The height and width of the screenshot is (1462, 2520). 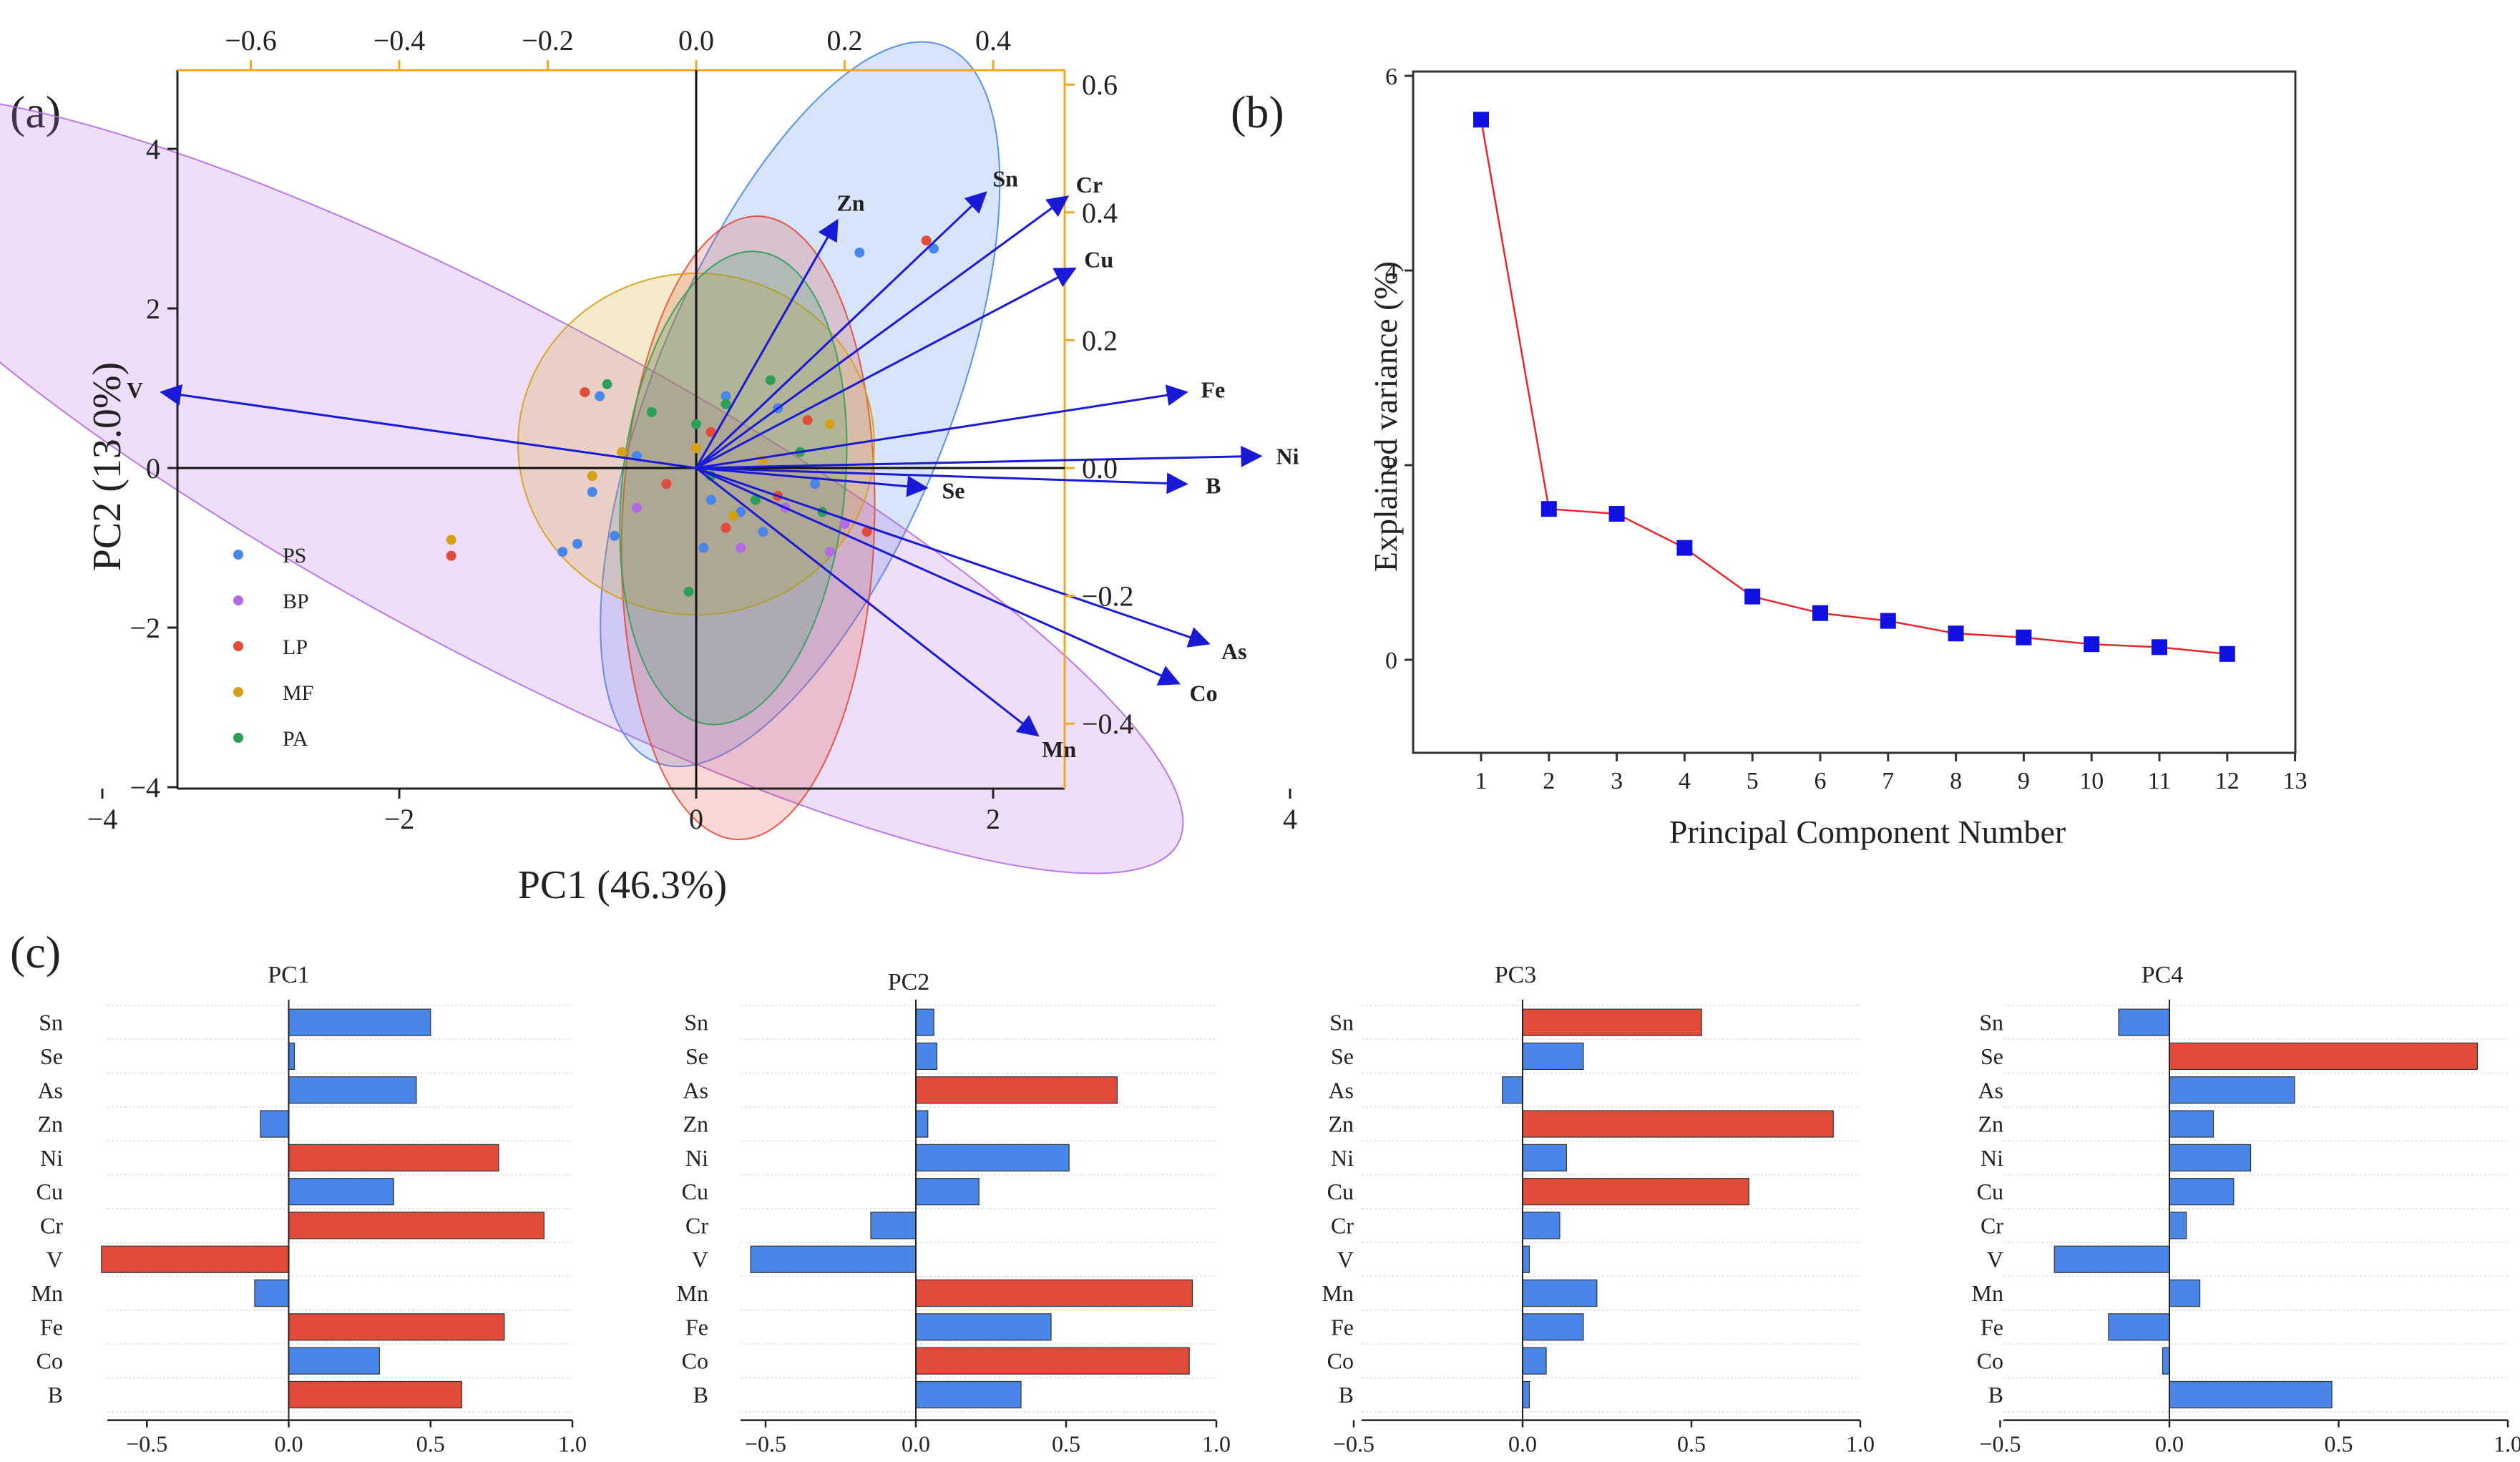 What do you see at coordinates (1108, 724) in the screenshot?
I see `biplot-right-tick-label: −0.4` at bounding box center [1108, 724].